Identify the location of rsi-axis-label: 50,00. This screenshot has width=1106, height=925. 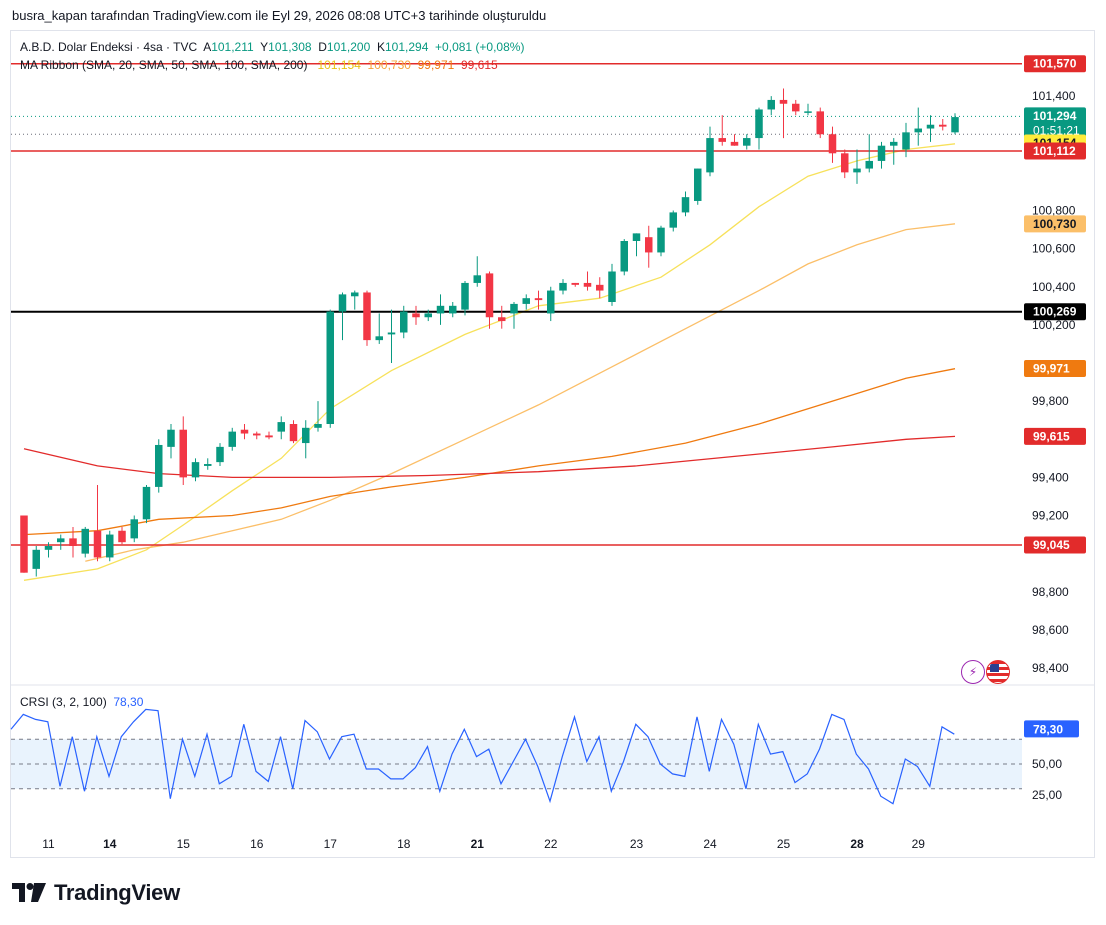
(1047, 764).